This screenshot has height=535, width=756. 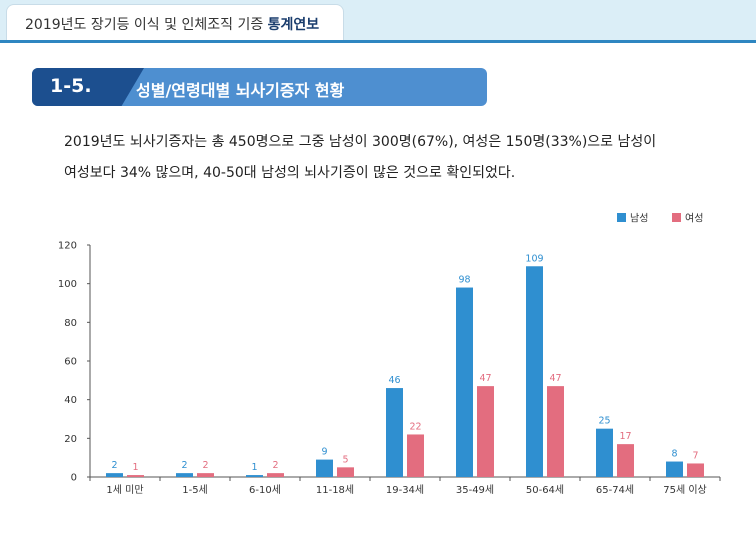 I want to click on section-heading-bar: 1-5. 성별/연령대별 뇌사기증자 현황, so click(x=259, y=87).